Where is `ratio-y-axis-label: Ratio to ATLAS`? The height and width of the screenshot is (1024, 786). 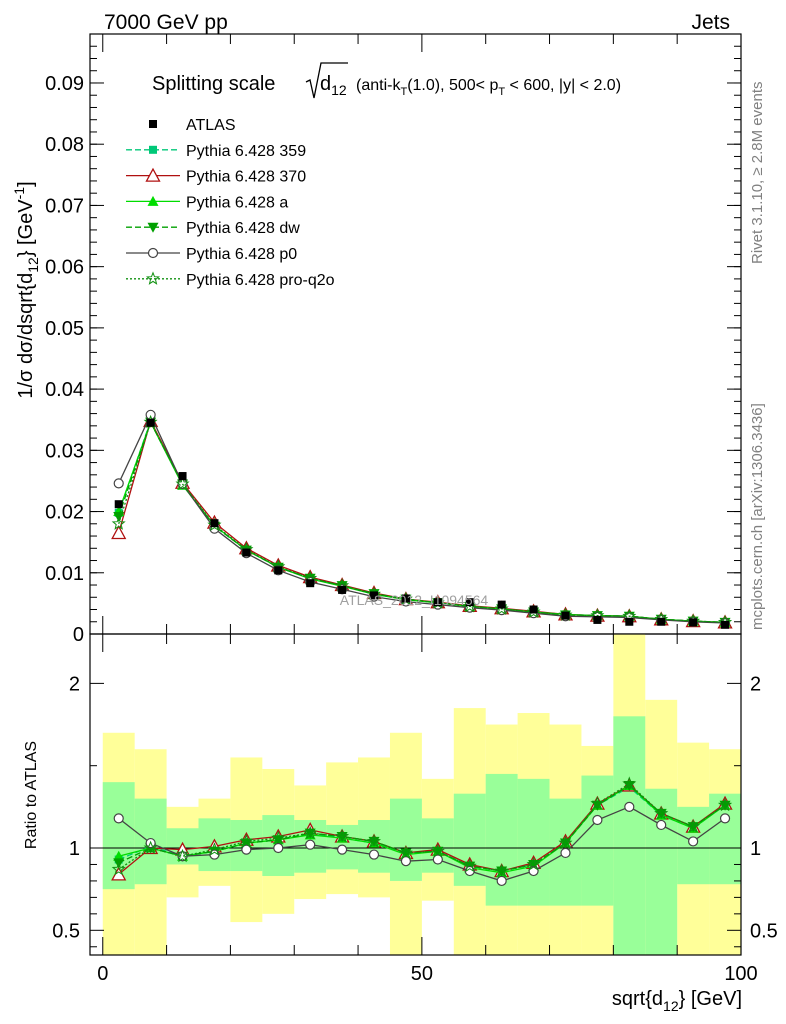
ratio-y-axis-label: Ratio to ATLAS is located at coordinates (31, 795).